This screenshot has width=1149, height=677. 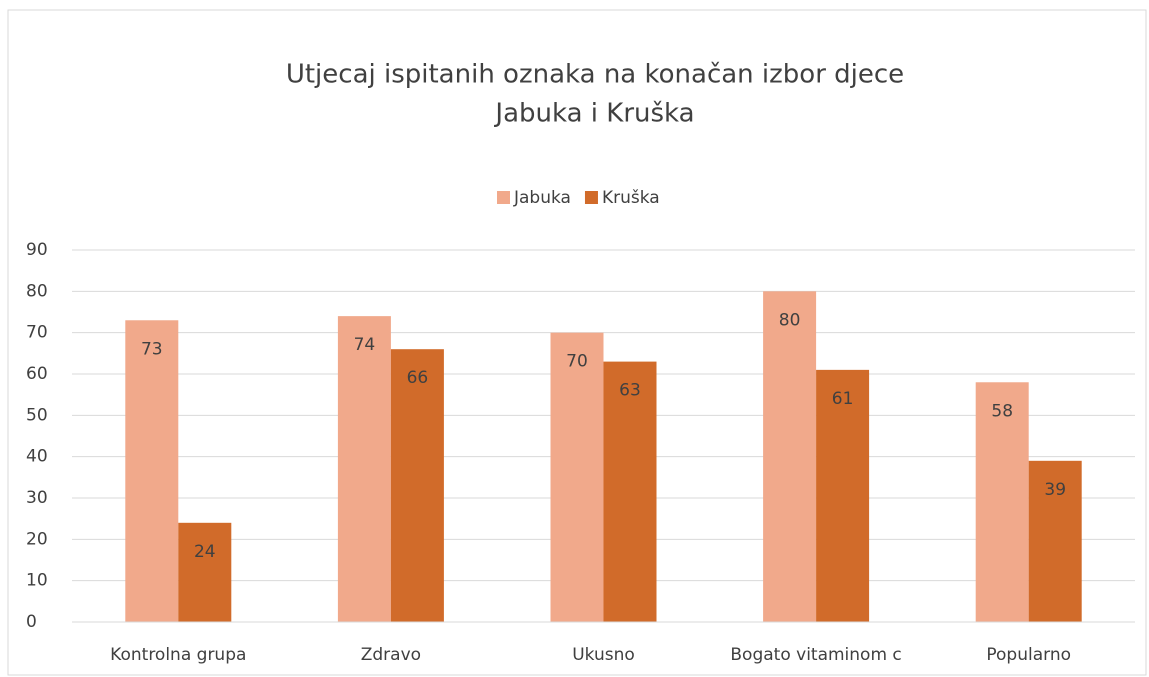 What do you see at coordinates (815, 655) in the screenshot?
I see `x-tick-label: Bogato vitaminom c` at bounding box center [815, 655].